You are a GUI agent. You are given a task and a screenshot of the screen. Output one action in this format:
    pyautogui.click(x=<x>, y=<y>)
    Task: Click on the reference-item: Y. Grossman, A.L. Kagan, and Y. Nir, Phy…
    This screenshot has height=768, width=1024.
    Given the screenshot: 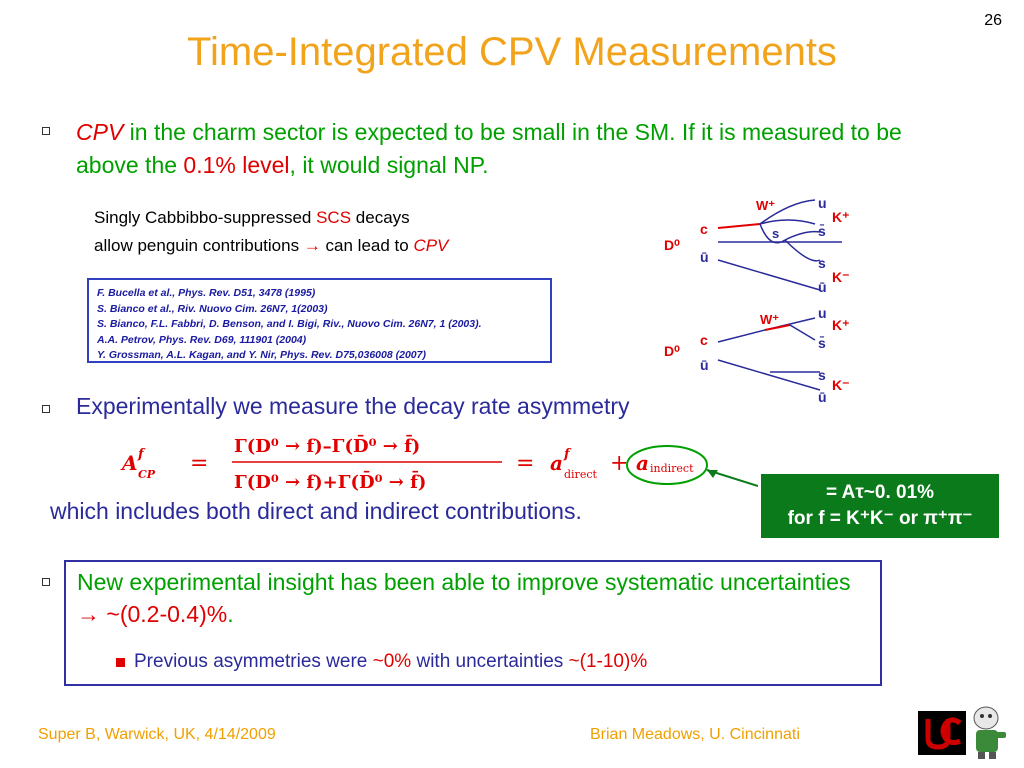 What is the action you would take?
    pyautogui.click(x=261, y=355)
    